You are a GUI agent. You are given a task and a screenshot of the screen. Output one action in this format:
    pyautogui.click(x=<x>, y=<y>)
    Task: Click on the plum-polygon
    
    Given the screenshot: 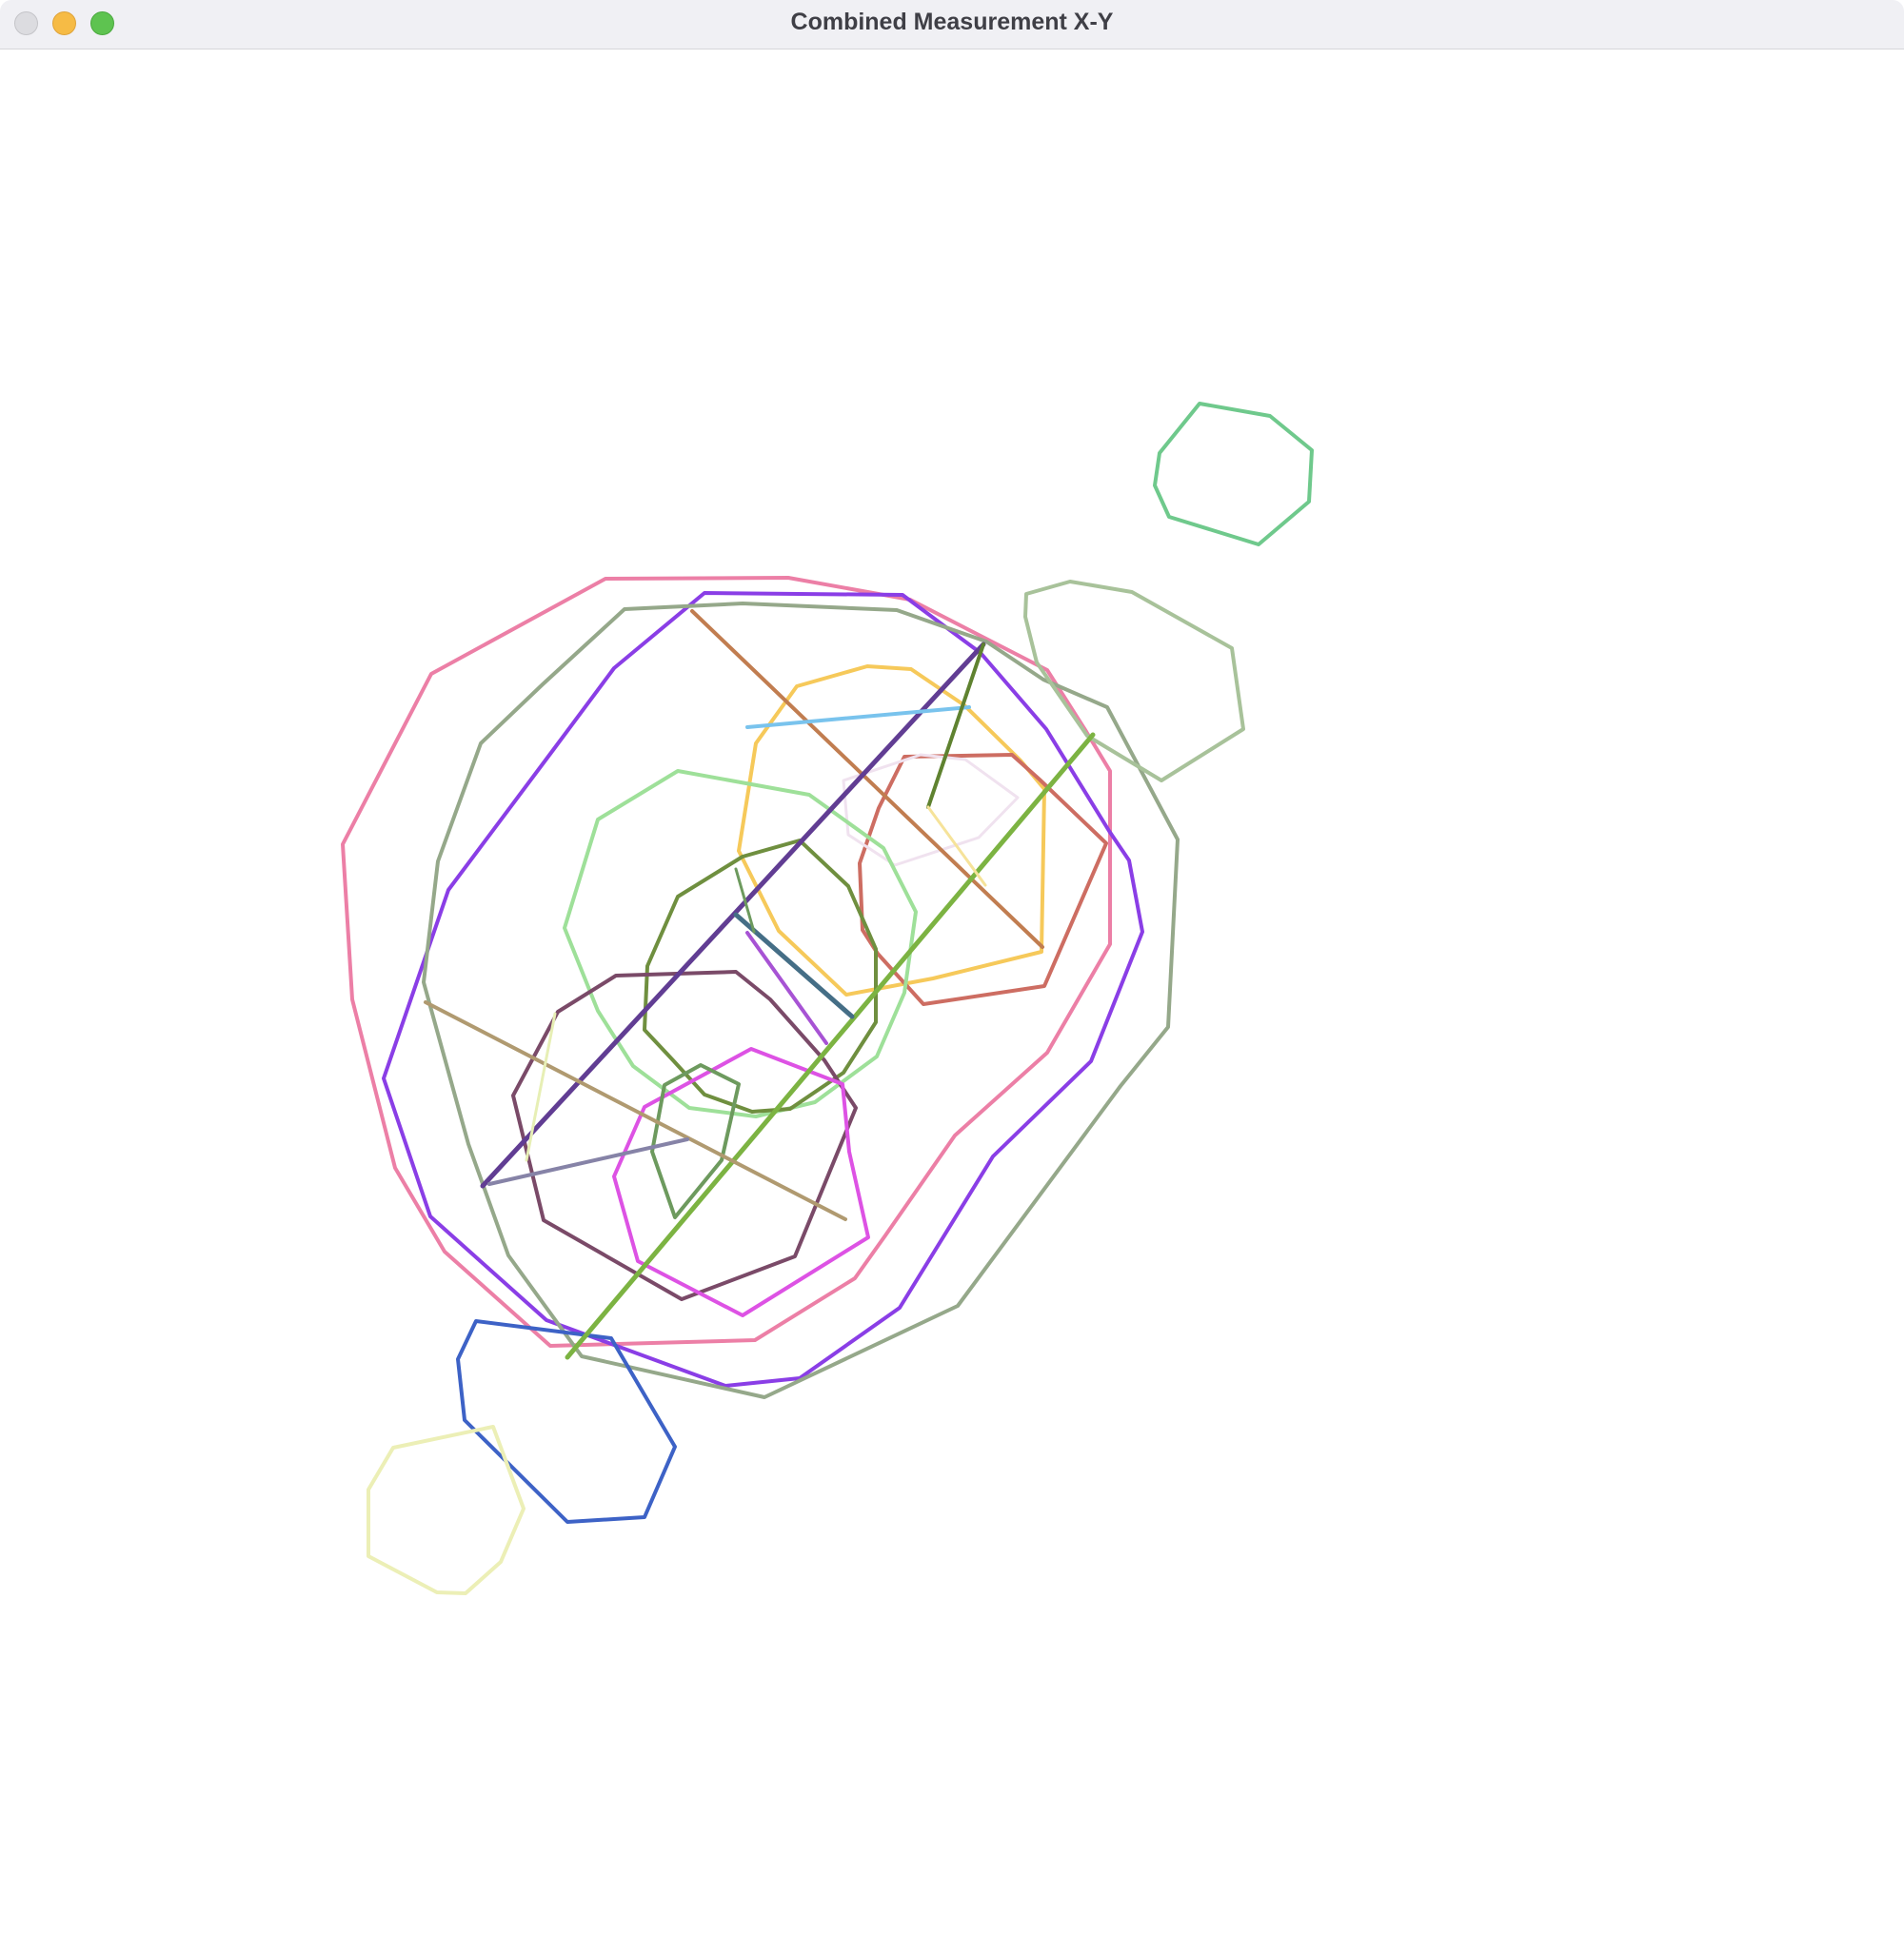 What is the action you would take?
    pyautogui.click(x=684, y=1135)
    